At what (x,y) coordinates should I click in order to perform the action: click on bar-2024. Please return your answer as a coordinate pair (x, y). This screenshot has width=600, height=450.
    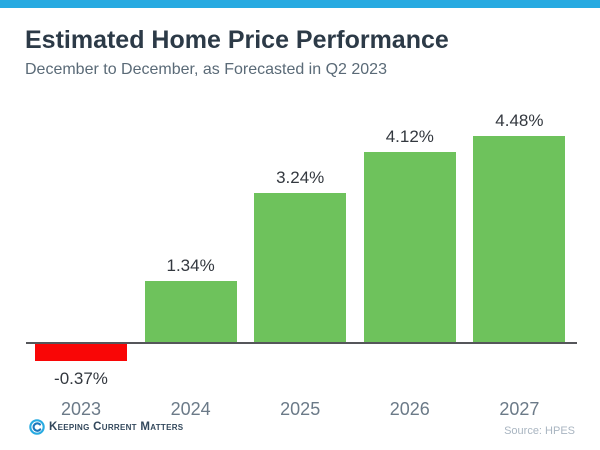
    Looking at the image, I should click on (190, 311).